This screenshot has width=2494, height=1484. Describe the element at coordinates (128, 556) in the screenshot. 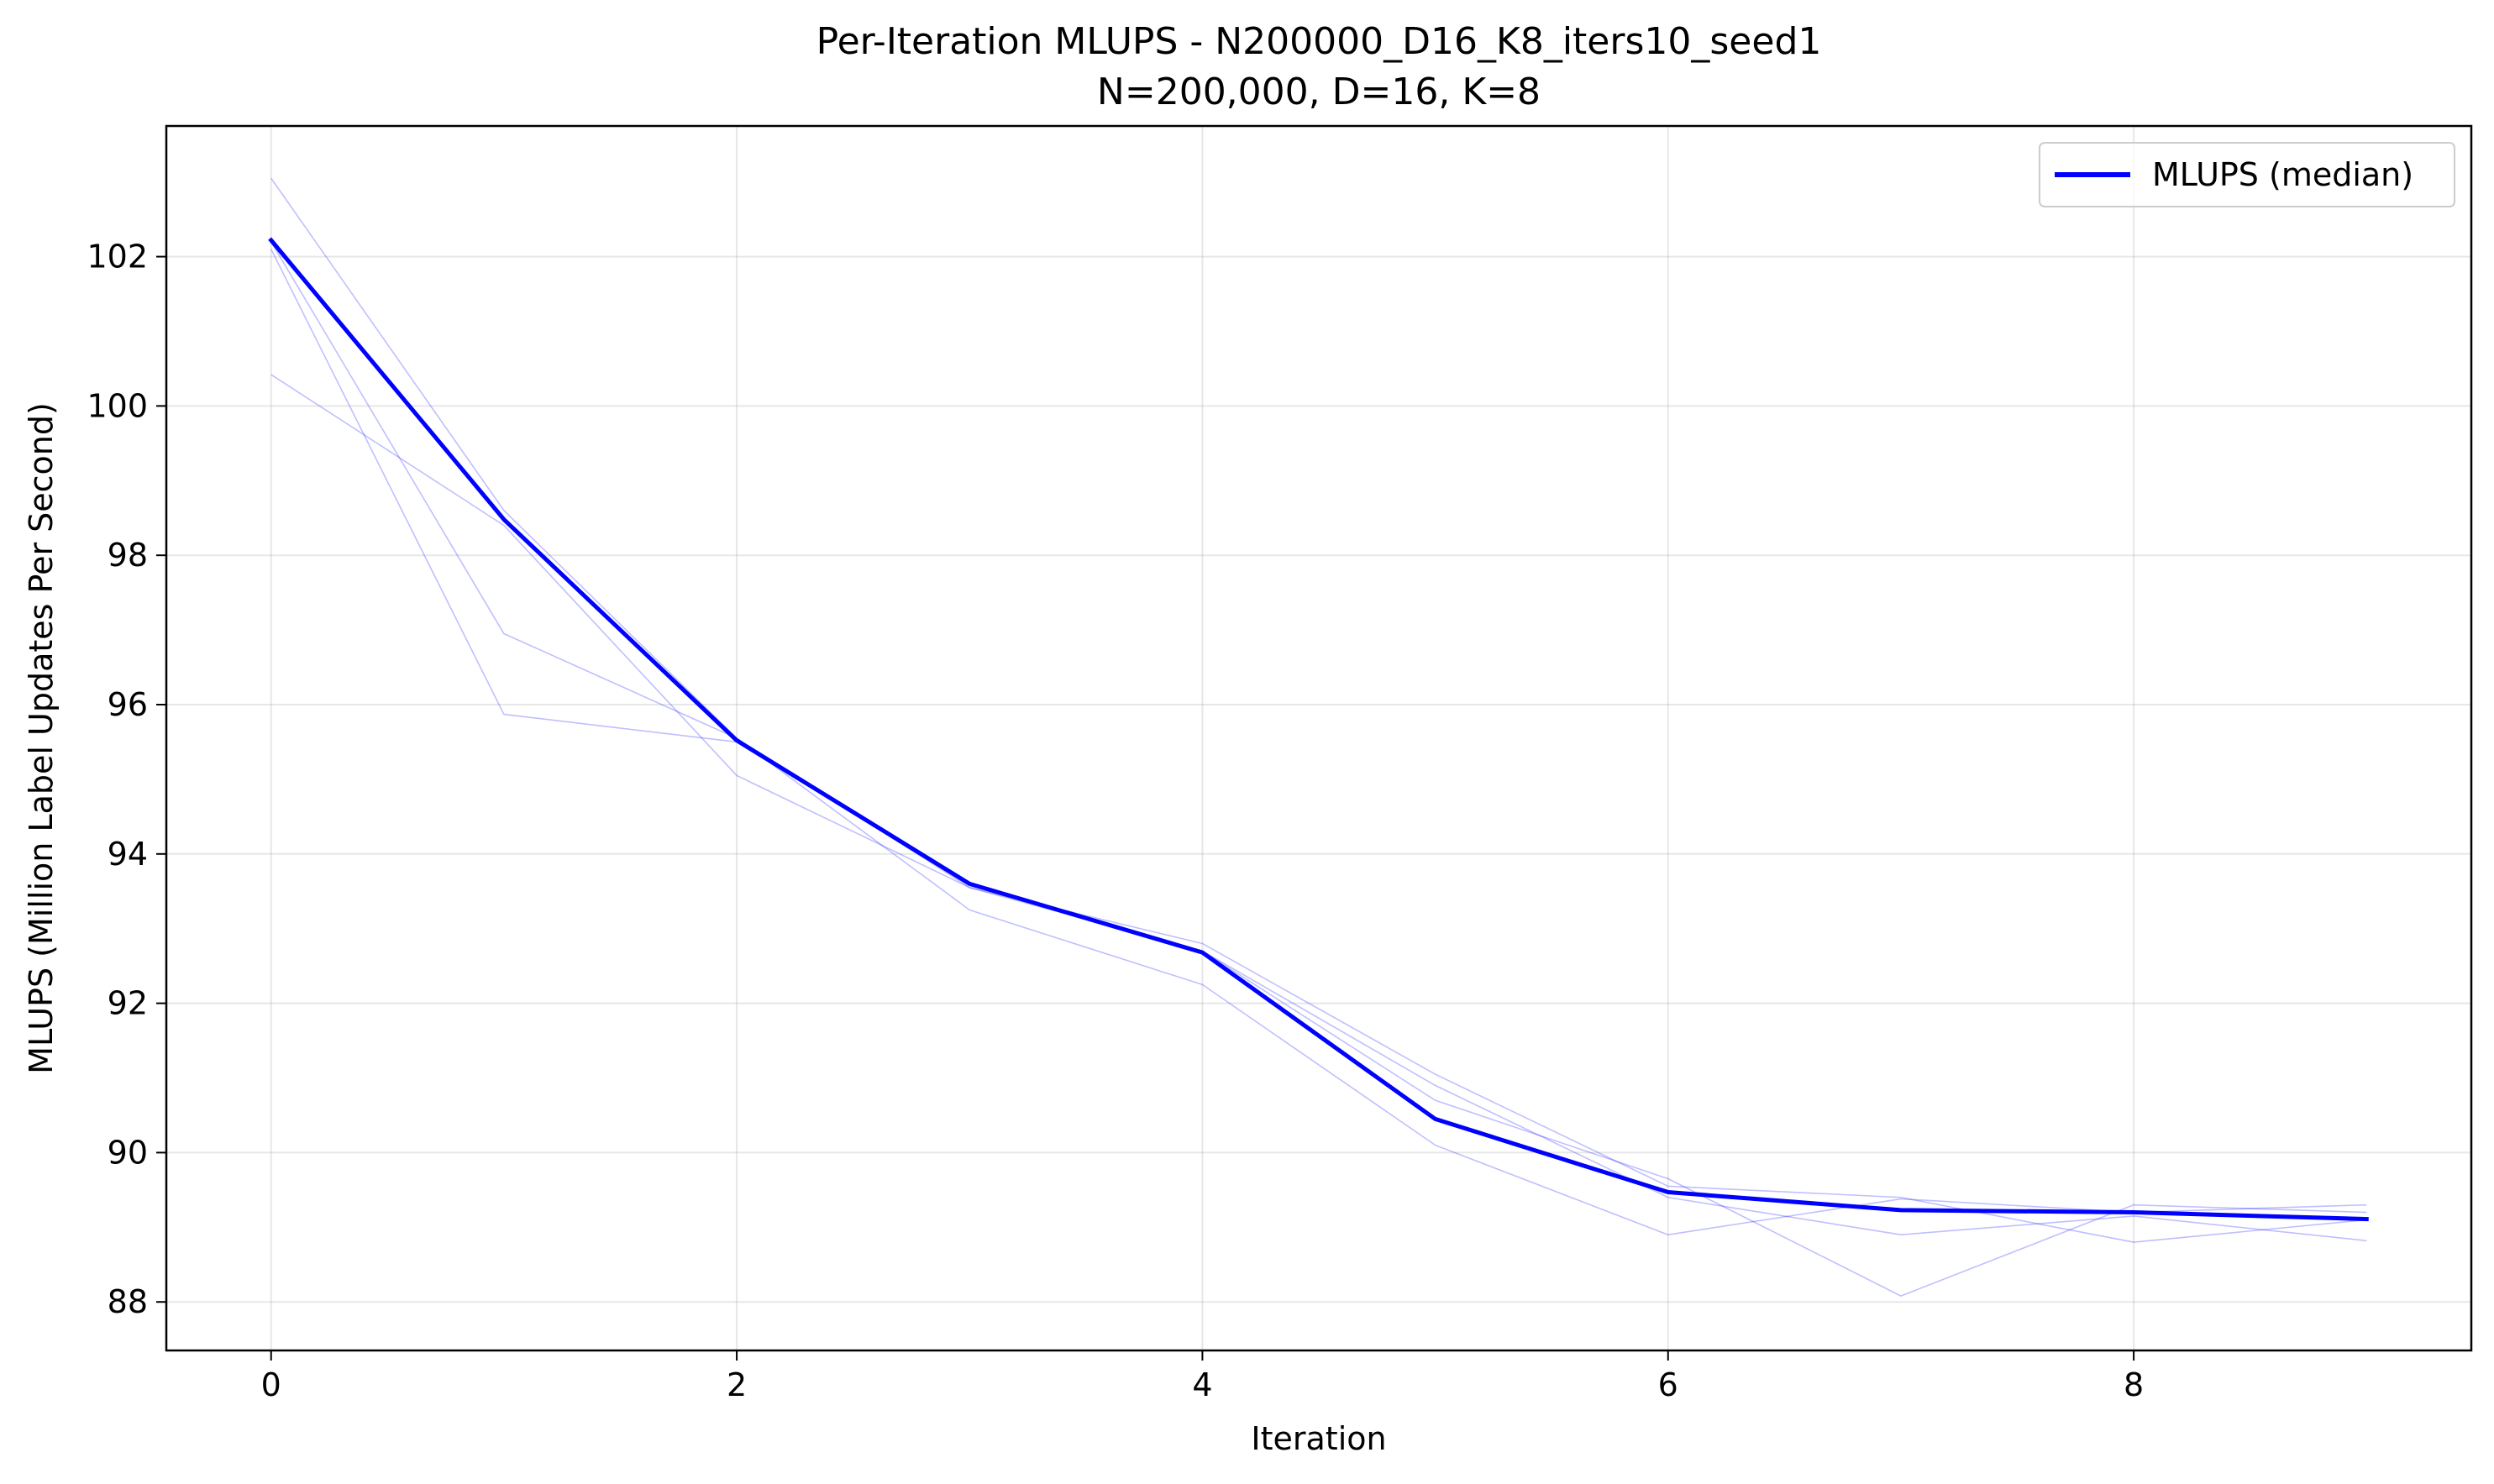

I see `y-tick-label: 98` at that location.